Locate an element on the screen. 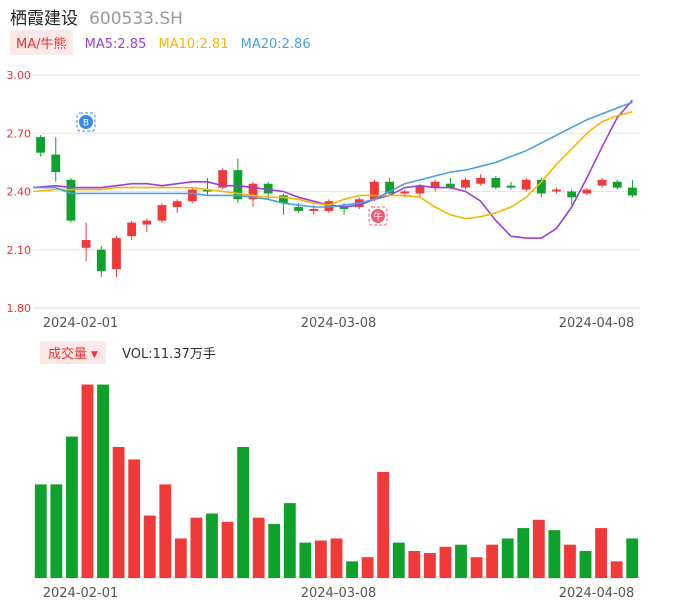 This screenshot has height=606, width=686. y-tick-label: 1.80 is located at coordinates (19, 308).